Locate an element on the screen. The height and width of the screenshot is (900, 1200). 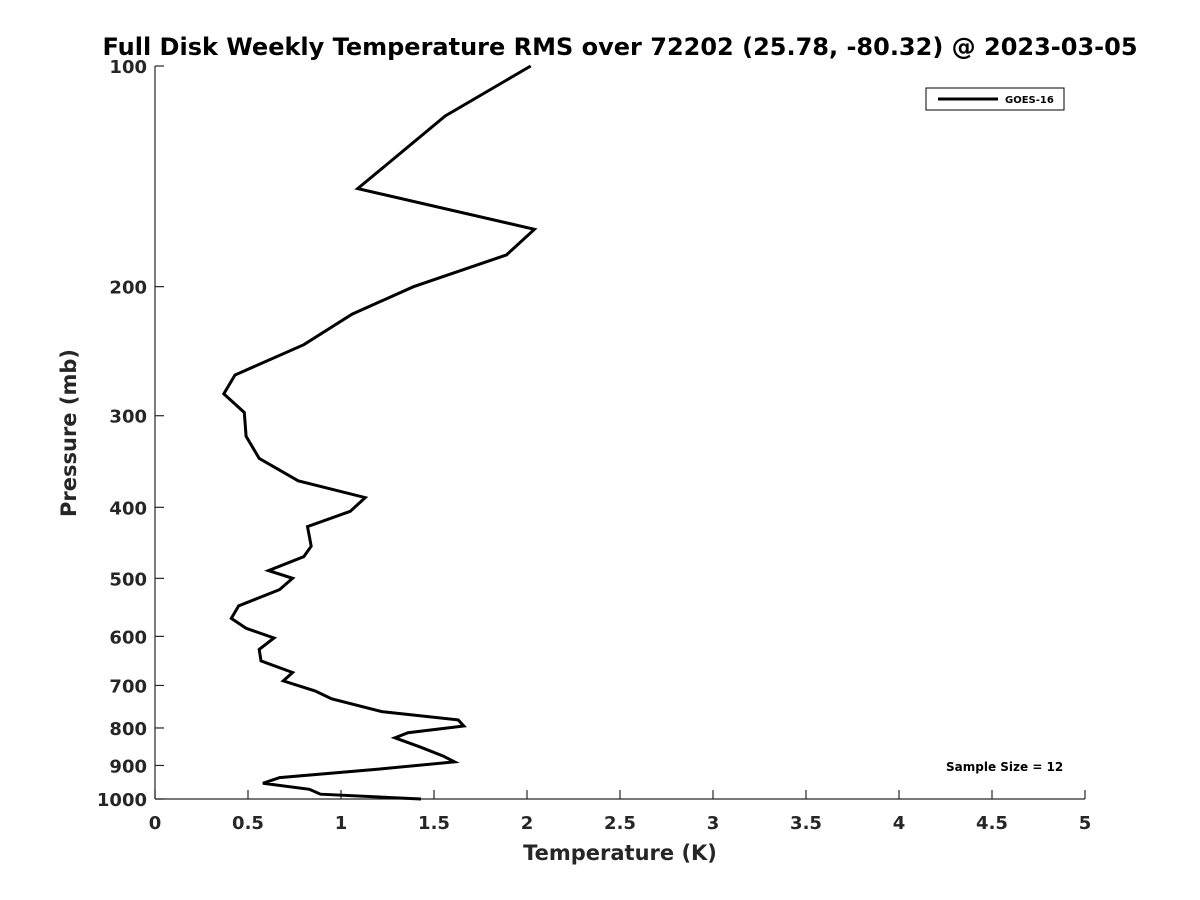
y-tick-label: 1000 is located at coordinates (122, 800).